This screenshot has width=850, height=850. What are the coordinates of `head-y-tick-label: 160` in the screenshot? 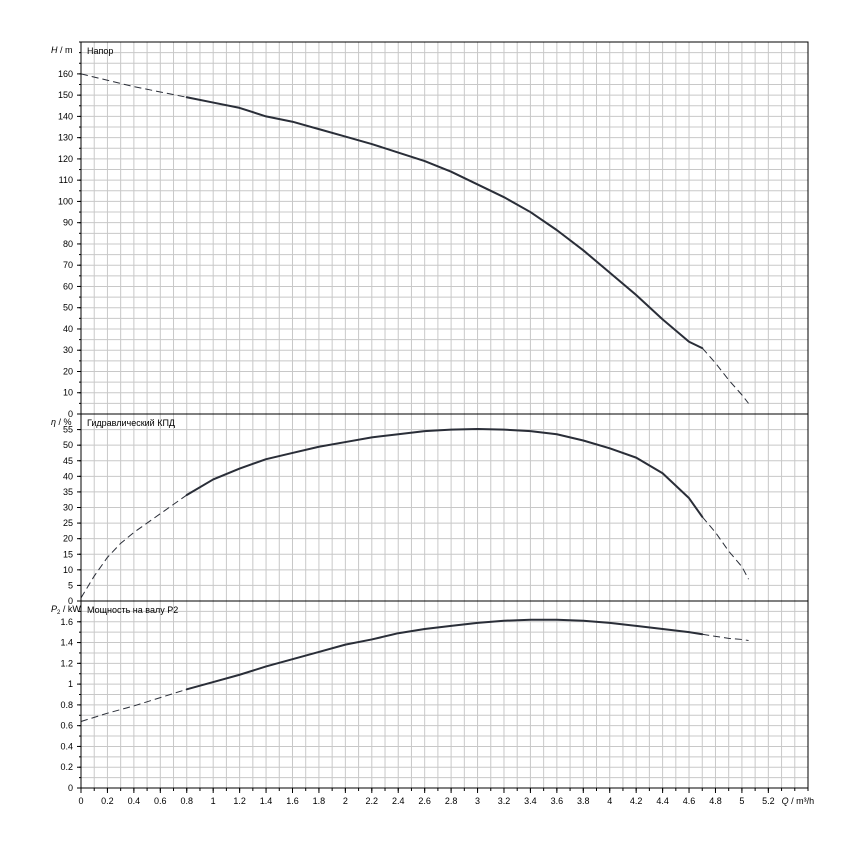 It's located at (65, 74).